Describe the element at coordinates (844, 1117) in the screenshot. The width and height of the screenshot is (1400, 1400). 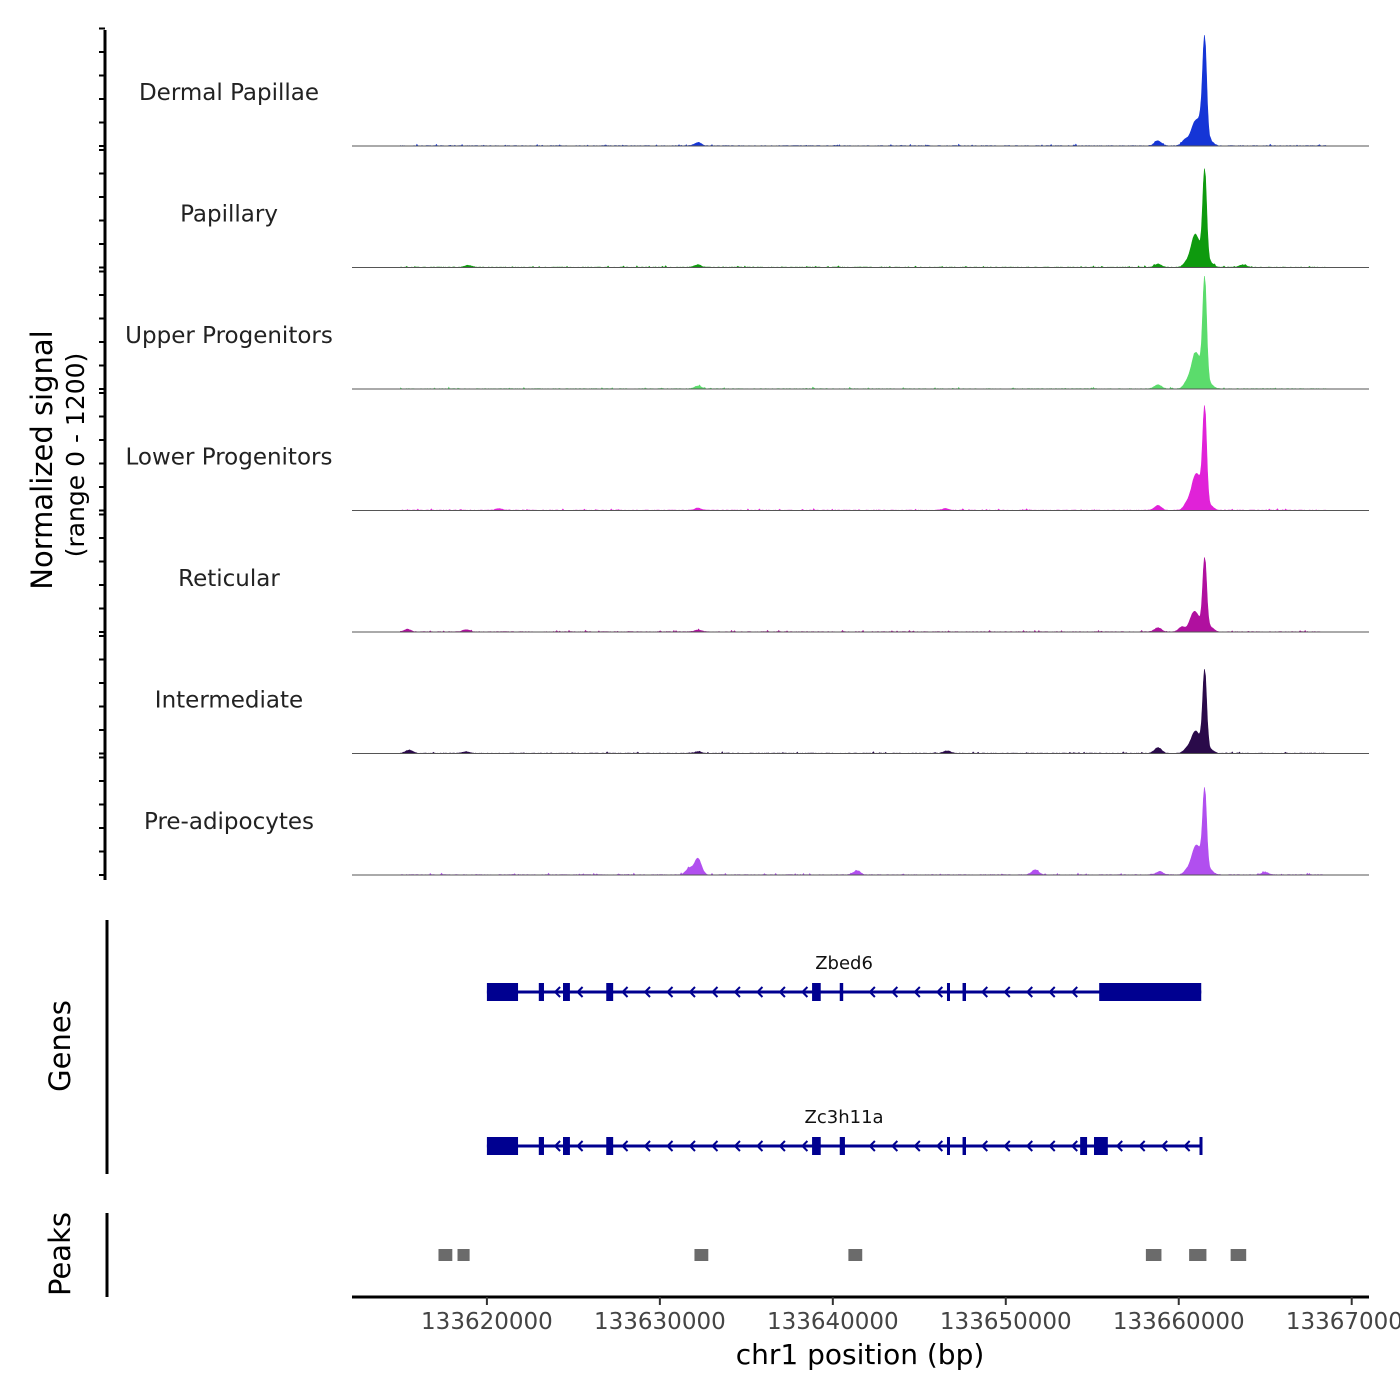
I see `gene-name: Zc3h11a` at that location.